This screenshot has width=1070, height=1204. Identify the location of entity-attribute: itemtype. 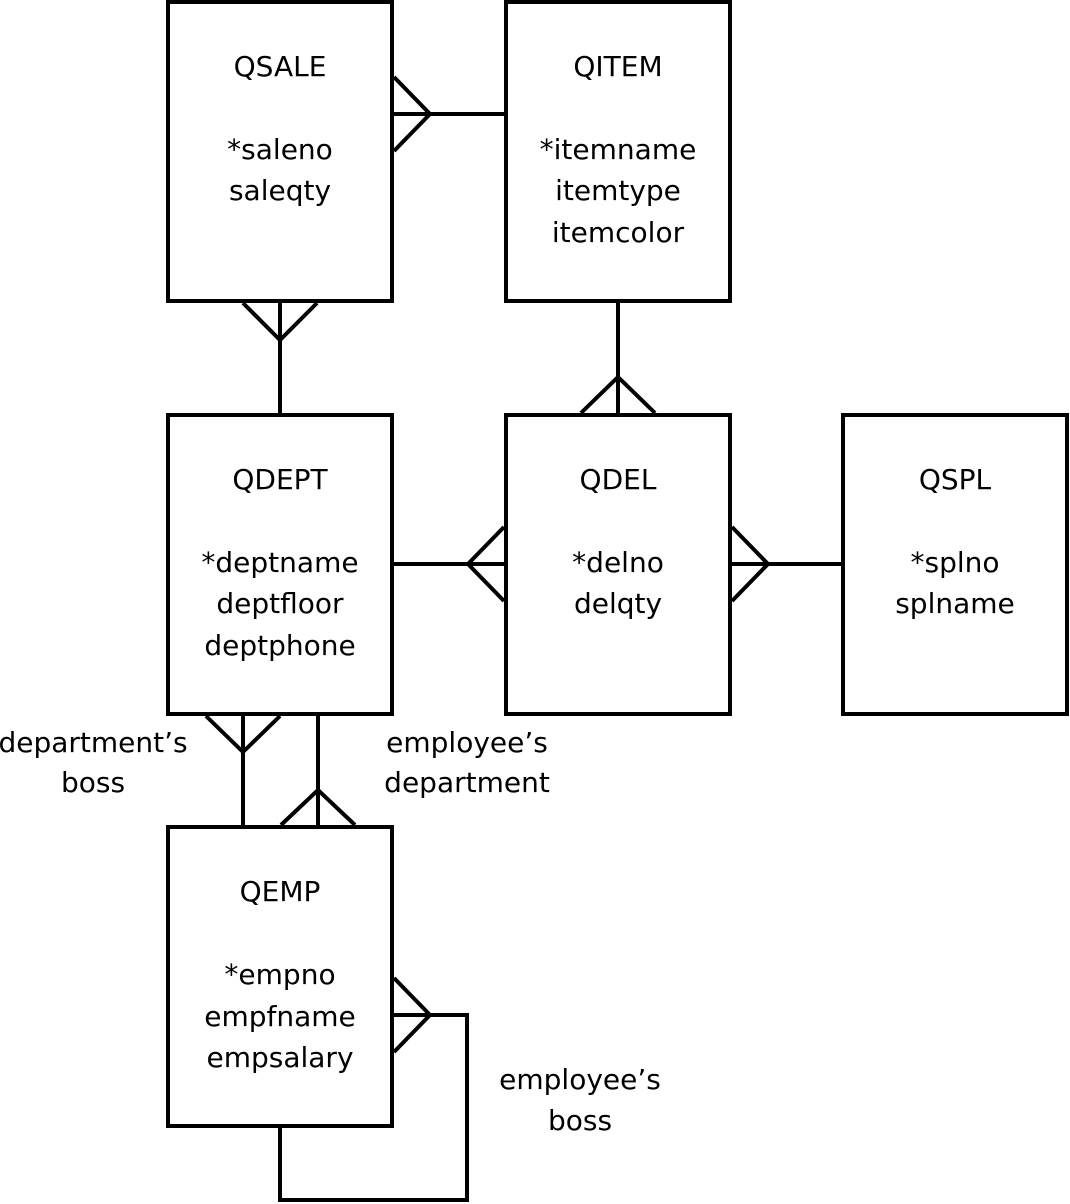
(618, 190).